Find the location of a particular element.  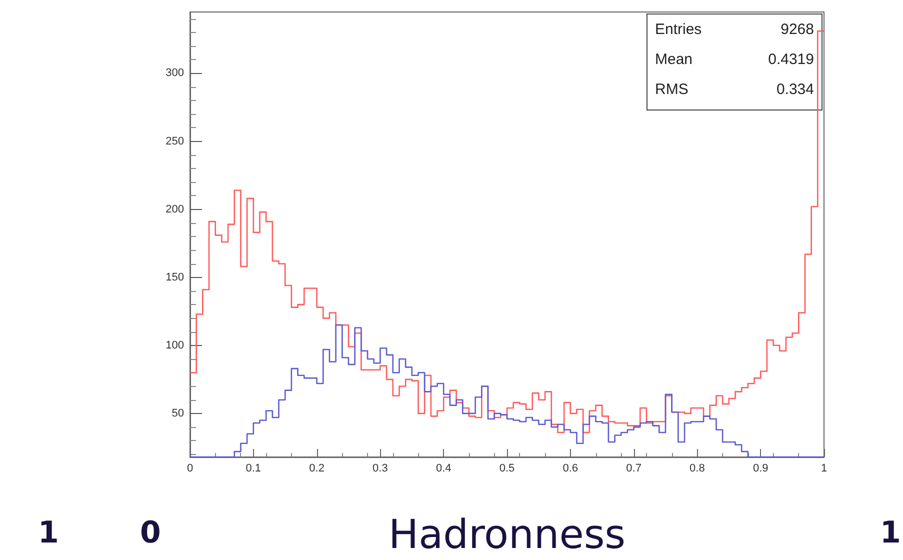

x-tick-label: 0.1 is located at coordinates (254, 468).